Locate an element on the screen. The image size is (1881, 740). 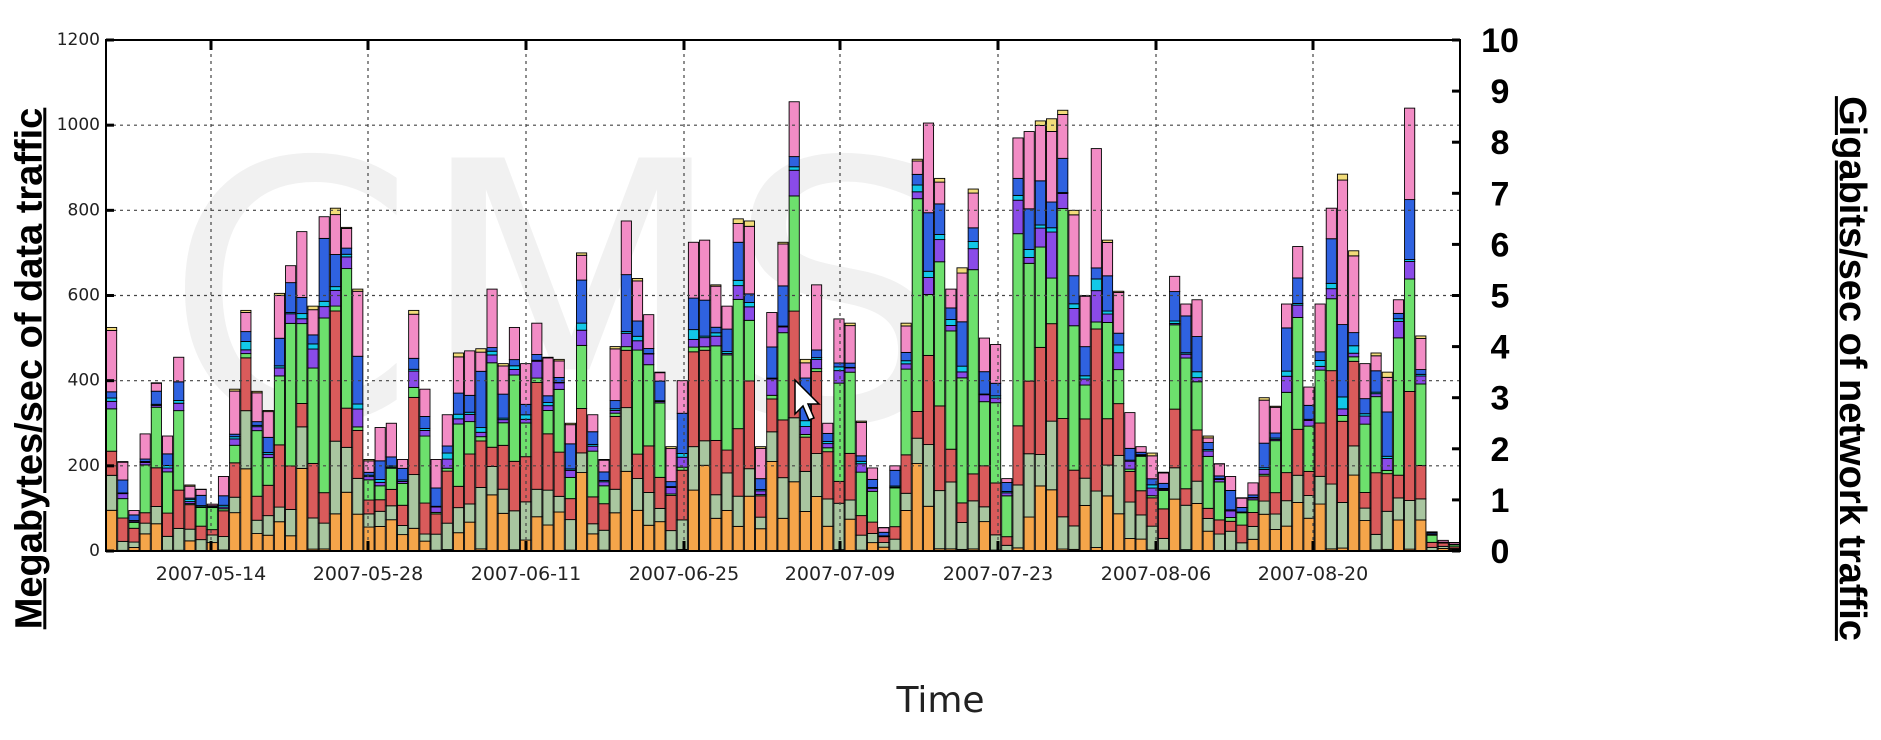
x-tick-label: 2007-07-09 is located at coordinates (840, 574).